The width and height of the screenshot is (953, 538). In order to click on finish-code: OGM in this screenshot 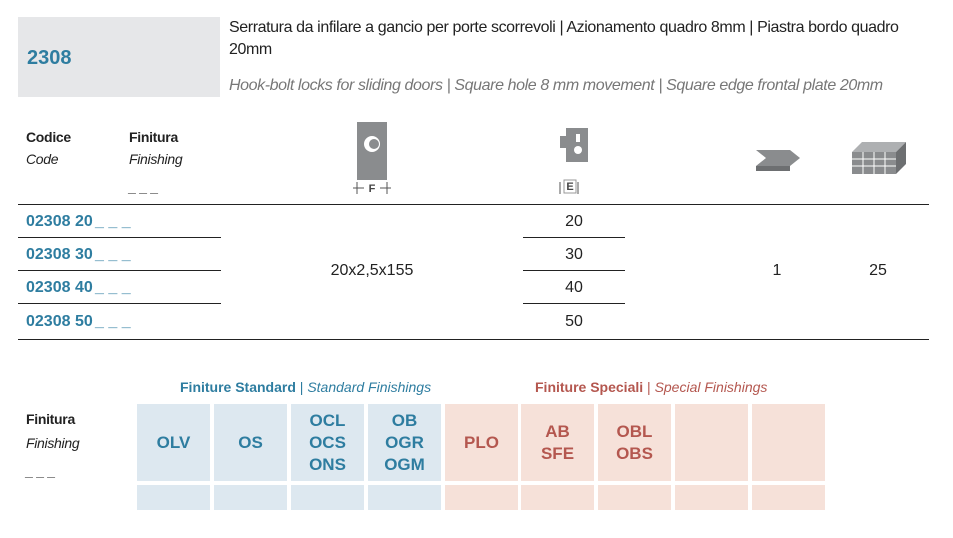, I will do `click(404, 464)`.